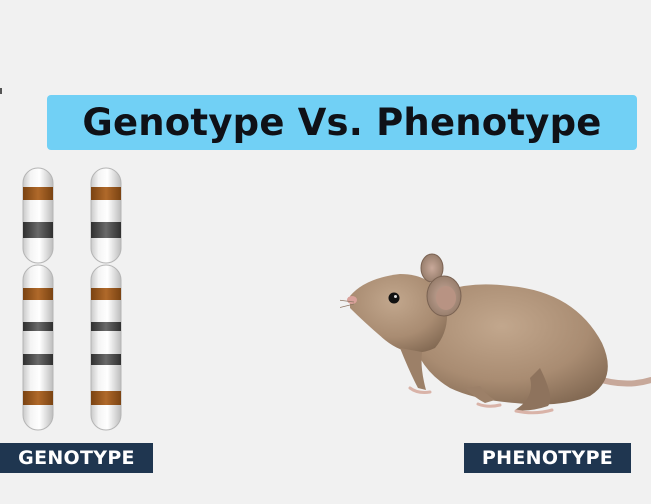 The image size is (651, 504). I want to click on chromatid-right, so click(106, 299).